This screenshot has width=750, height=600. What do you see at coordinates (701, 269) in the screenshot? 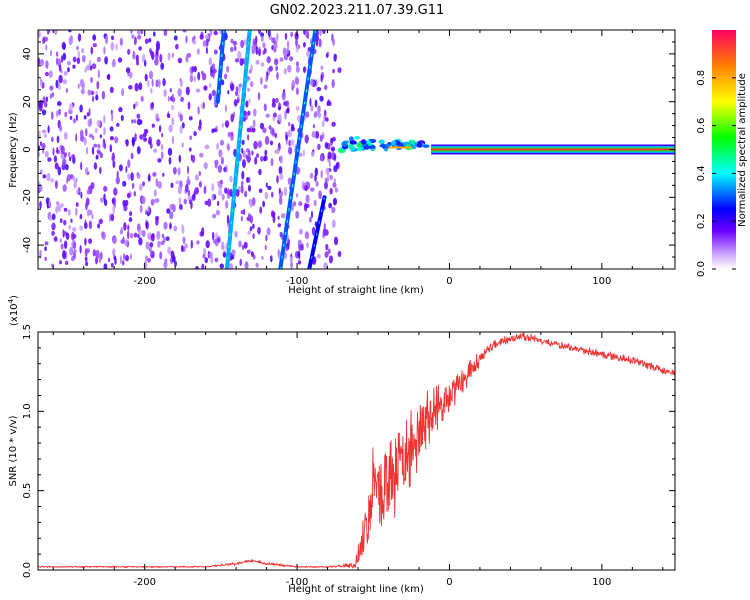
I see `colorbar-tick-label: 0.0` at bounding box center [701, 269].